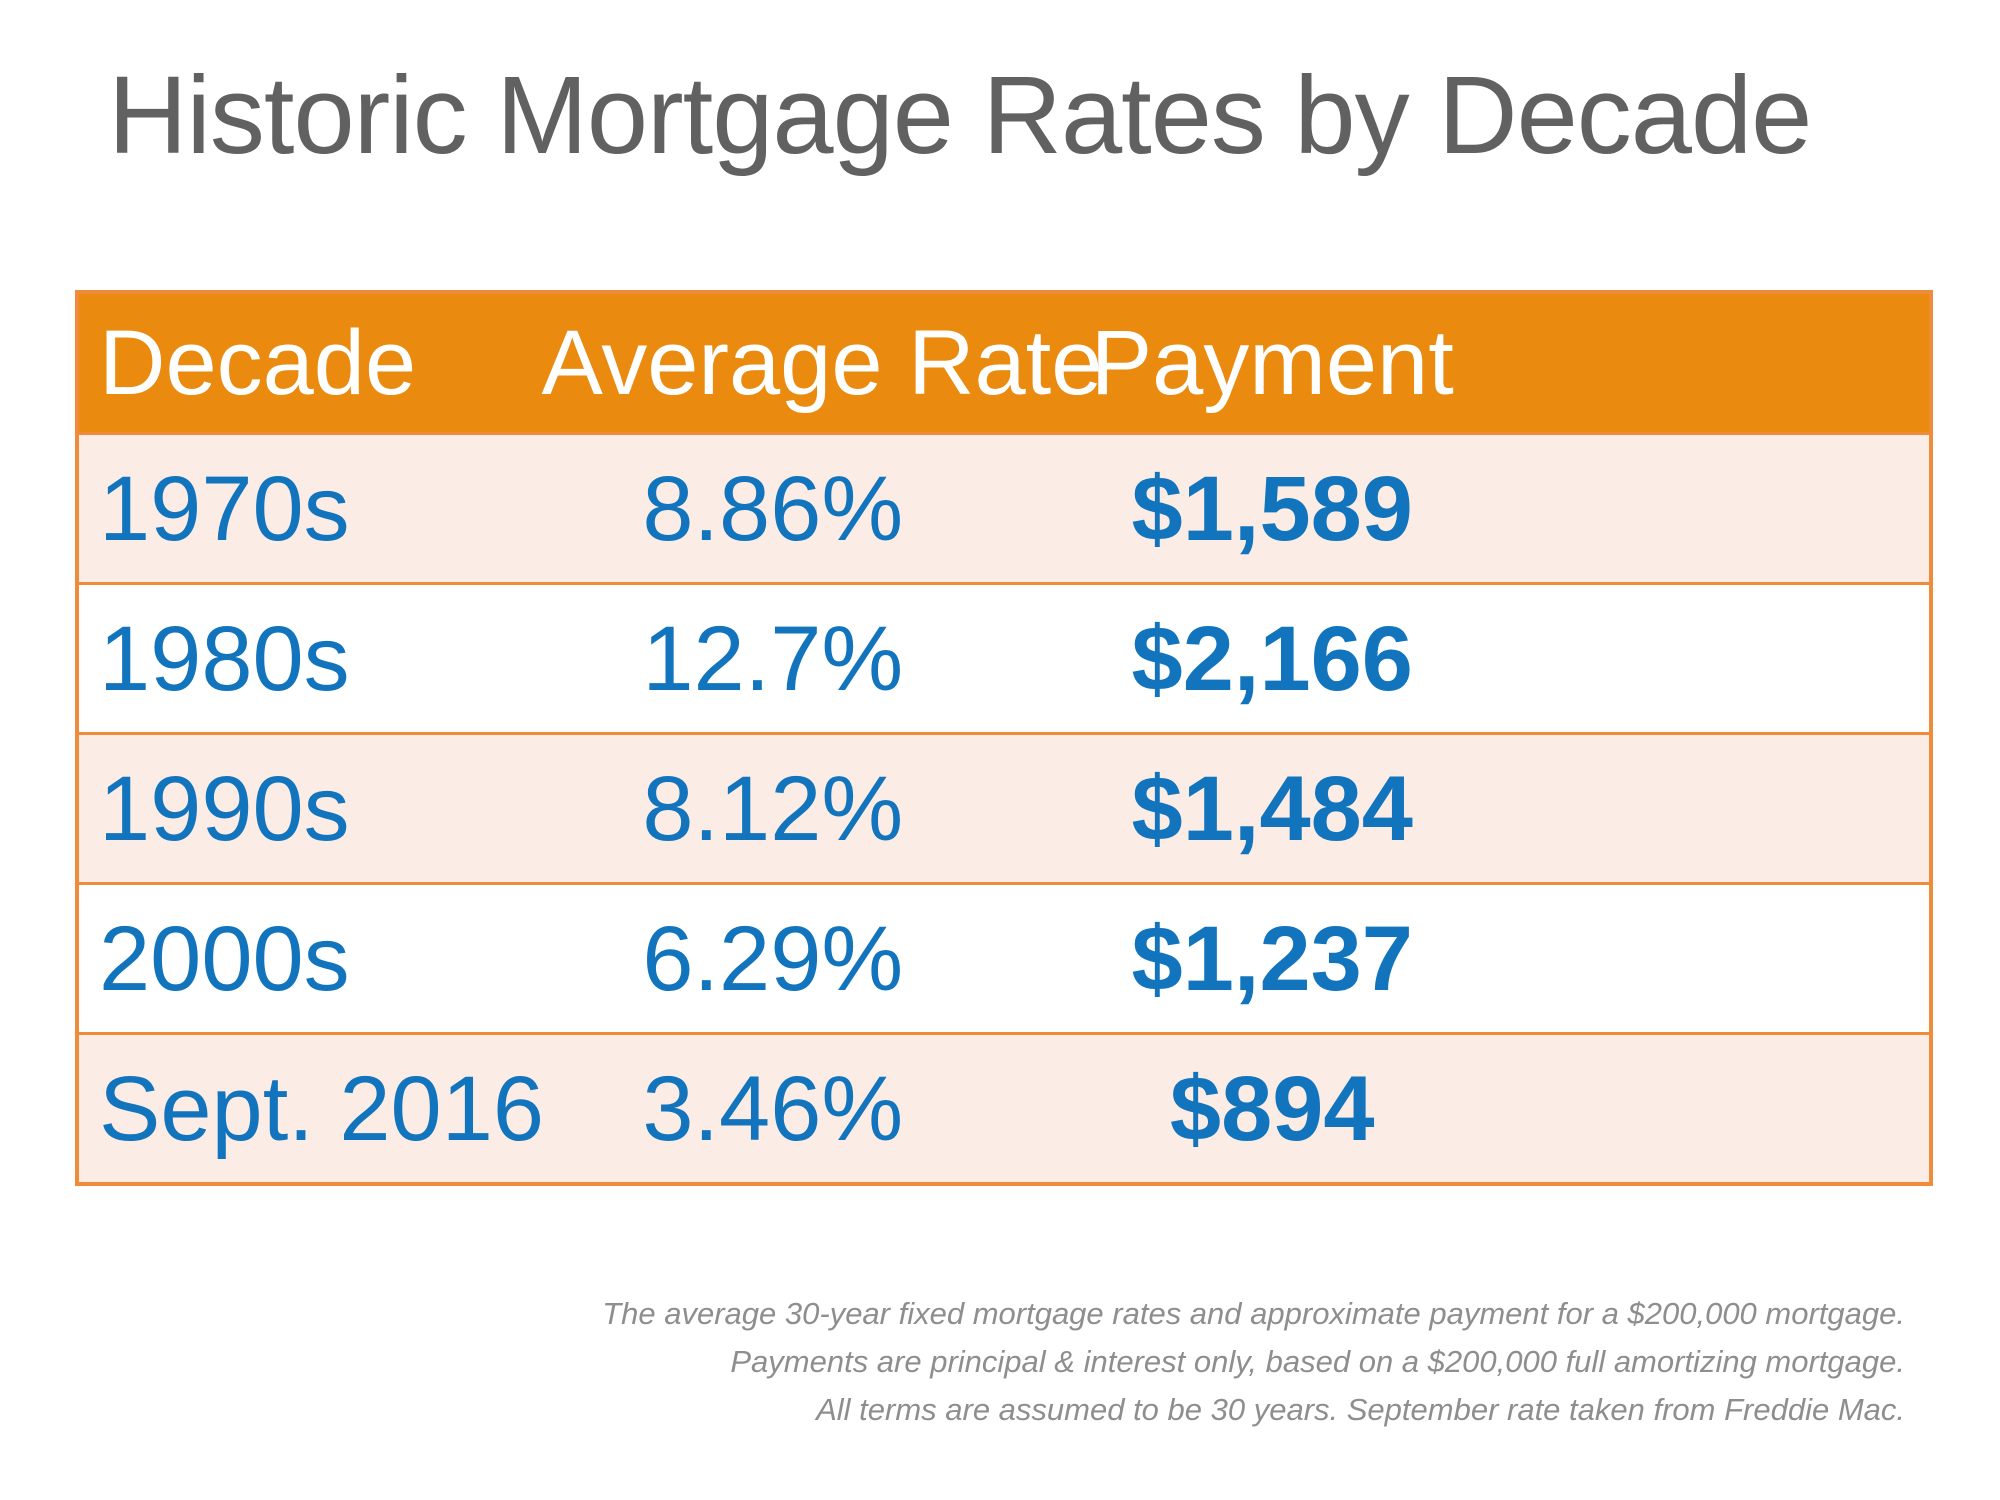  I want to click on table-row: Sept. 2016 3.46% $894, so click(1004, 1107).